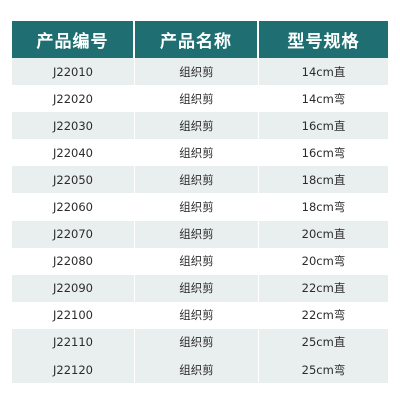 This screenshot has height=400, width=400. I want to click on cell-product-code: J22020, so click(73, 99).